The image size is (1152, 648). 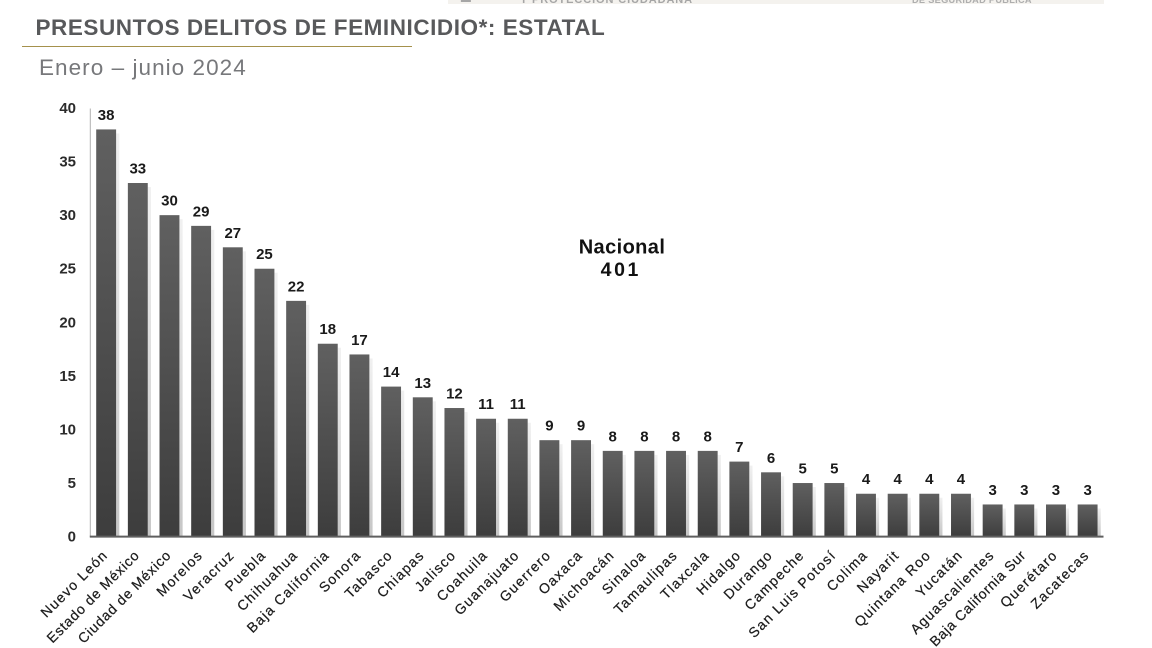 I want to click on svg-text: 20, so click(x=67, y=322).